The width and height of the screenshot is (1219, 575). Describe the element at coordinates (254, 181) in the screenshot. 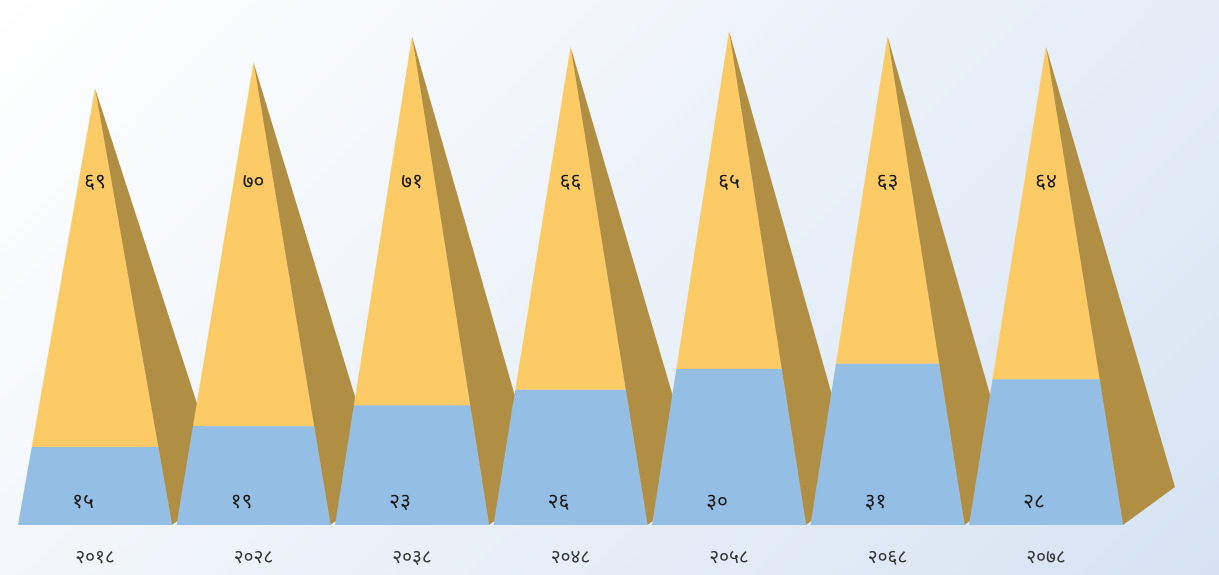

I see `data-label-series-2: ७०` at that location.